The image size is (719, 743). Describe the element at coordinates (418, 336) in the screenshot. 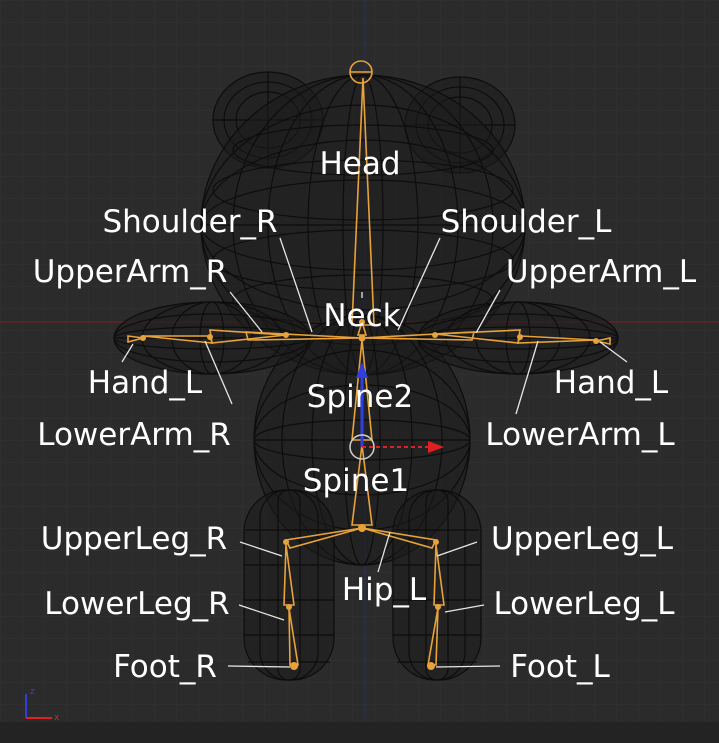

I see `bone-shoulder-l` at that location.